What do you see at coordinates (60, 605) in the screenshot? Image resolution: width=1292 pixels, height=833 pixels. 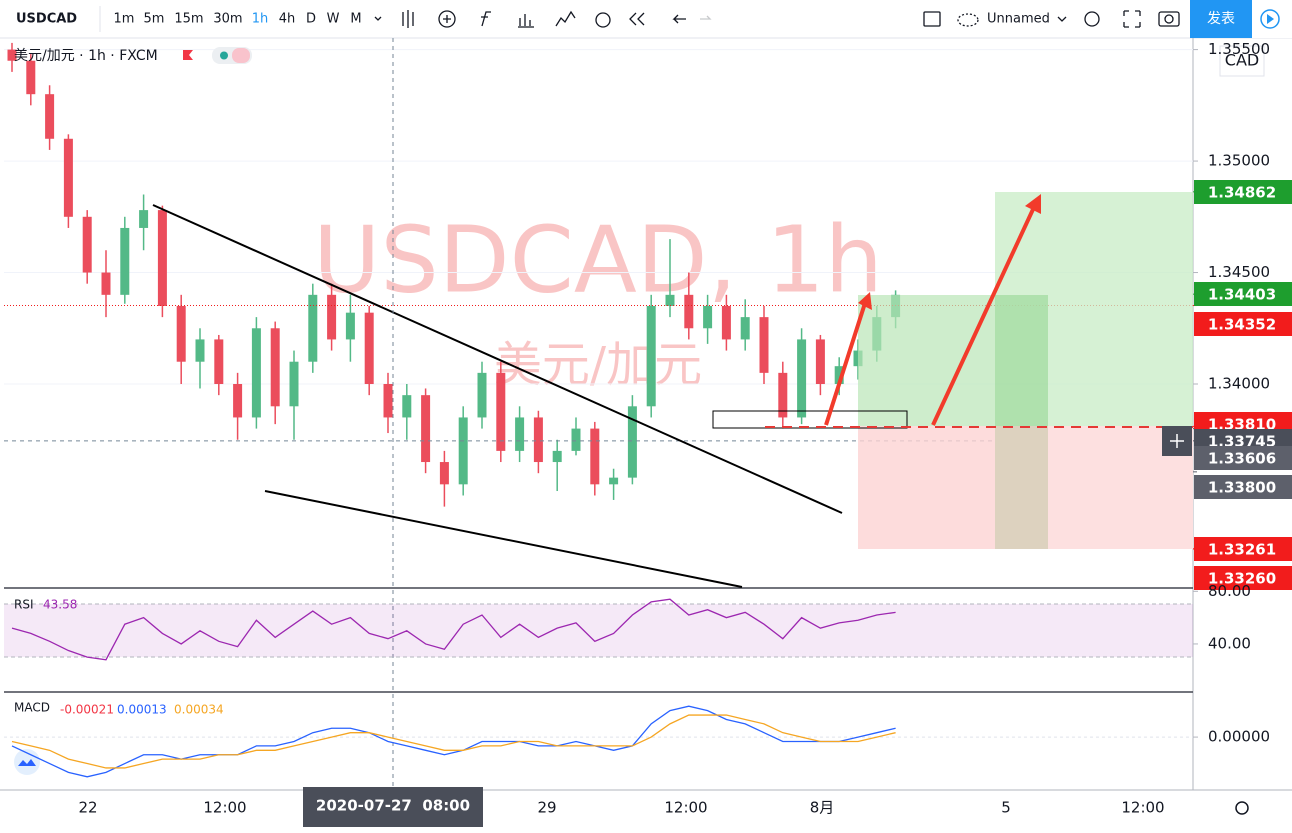 I see `rsi-value: 43.58` at bounding box center [60, 605].